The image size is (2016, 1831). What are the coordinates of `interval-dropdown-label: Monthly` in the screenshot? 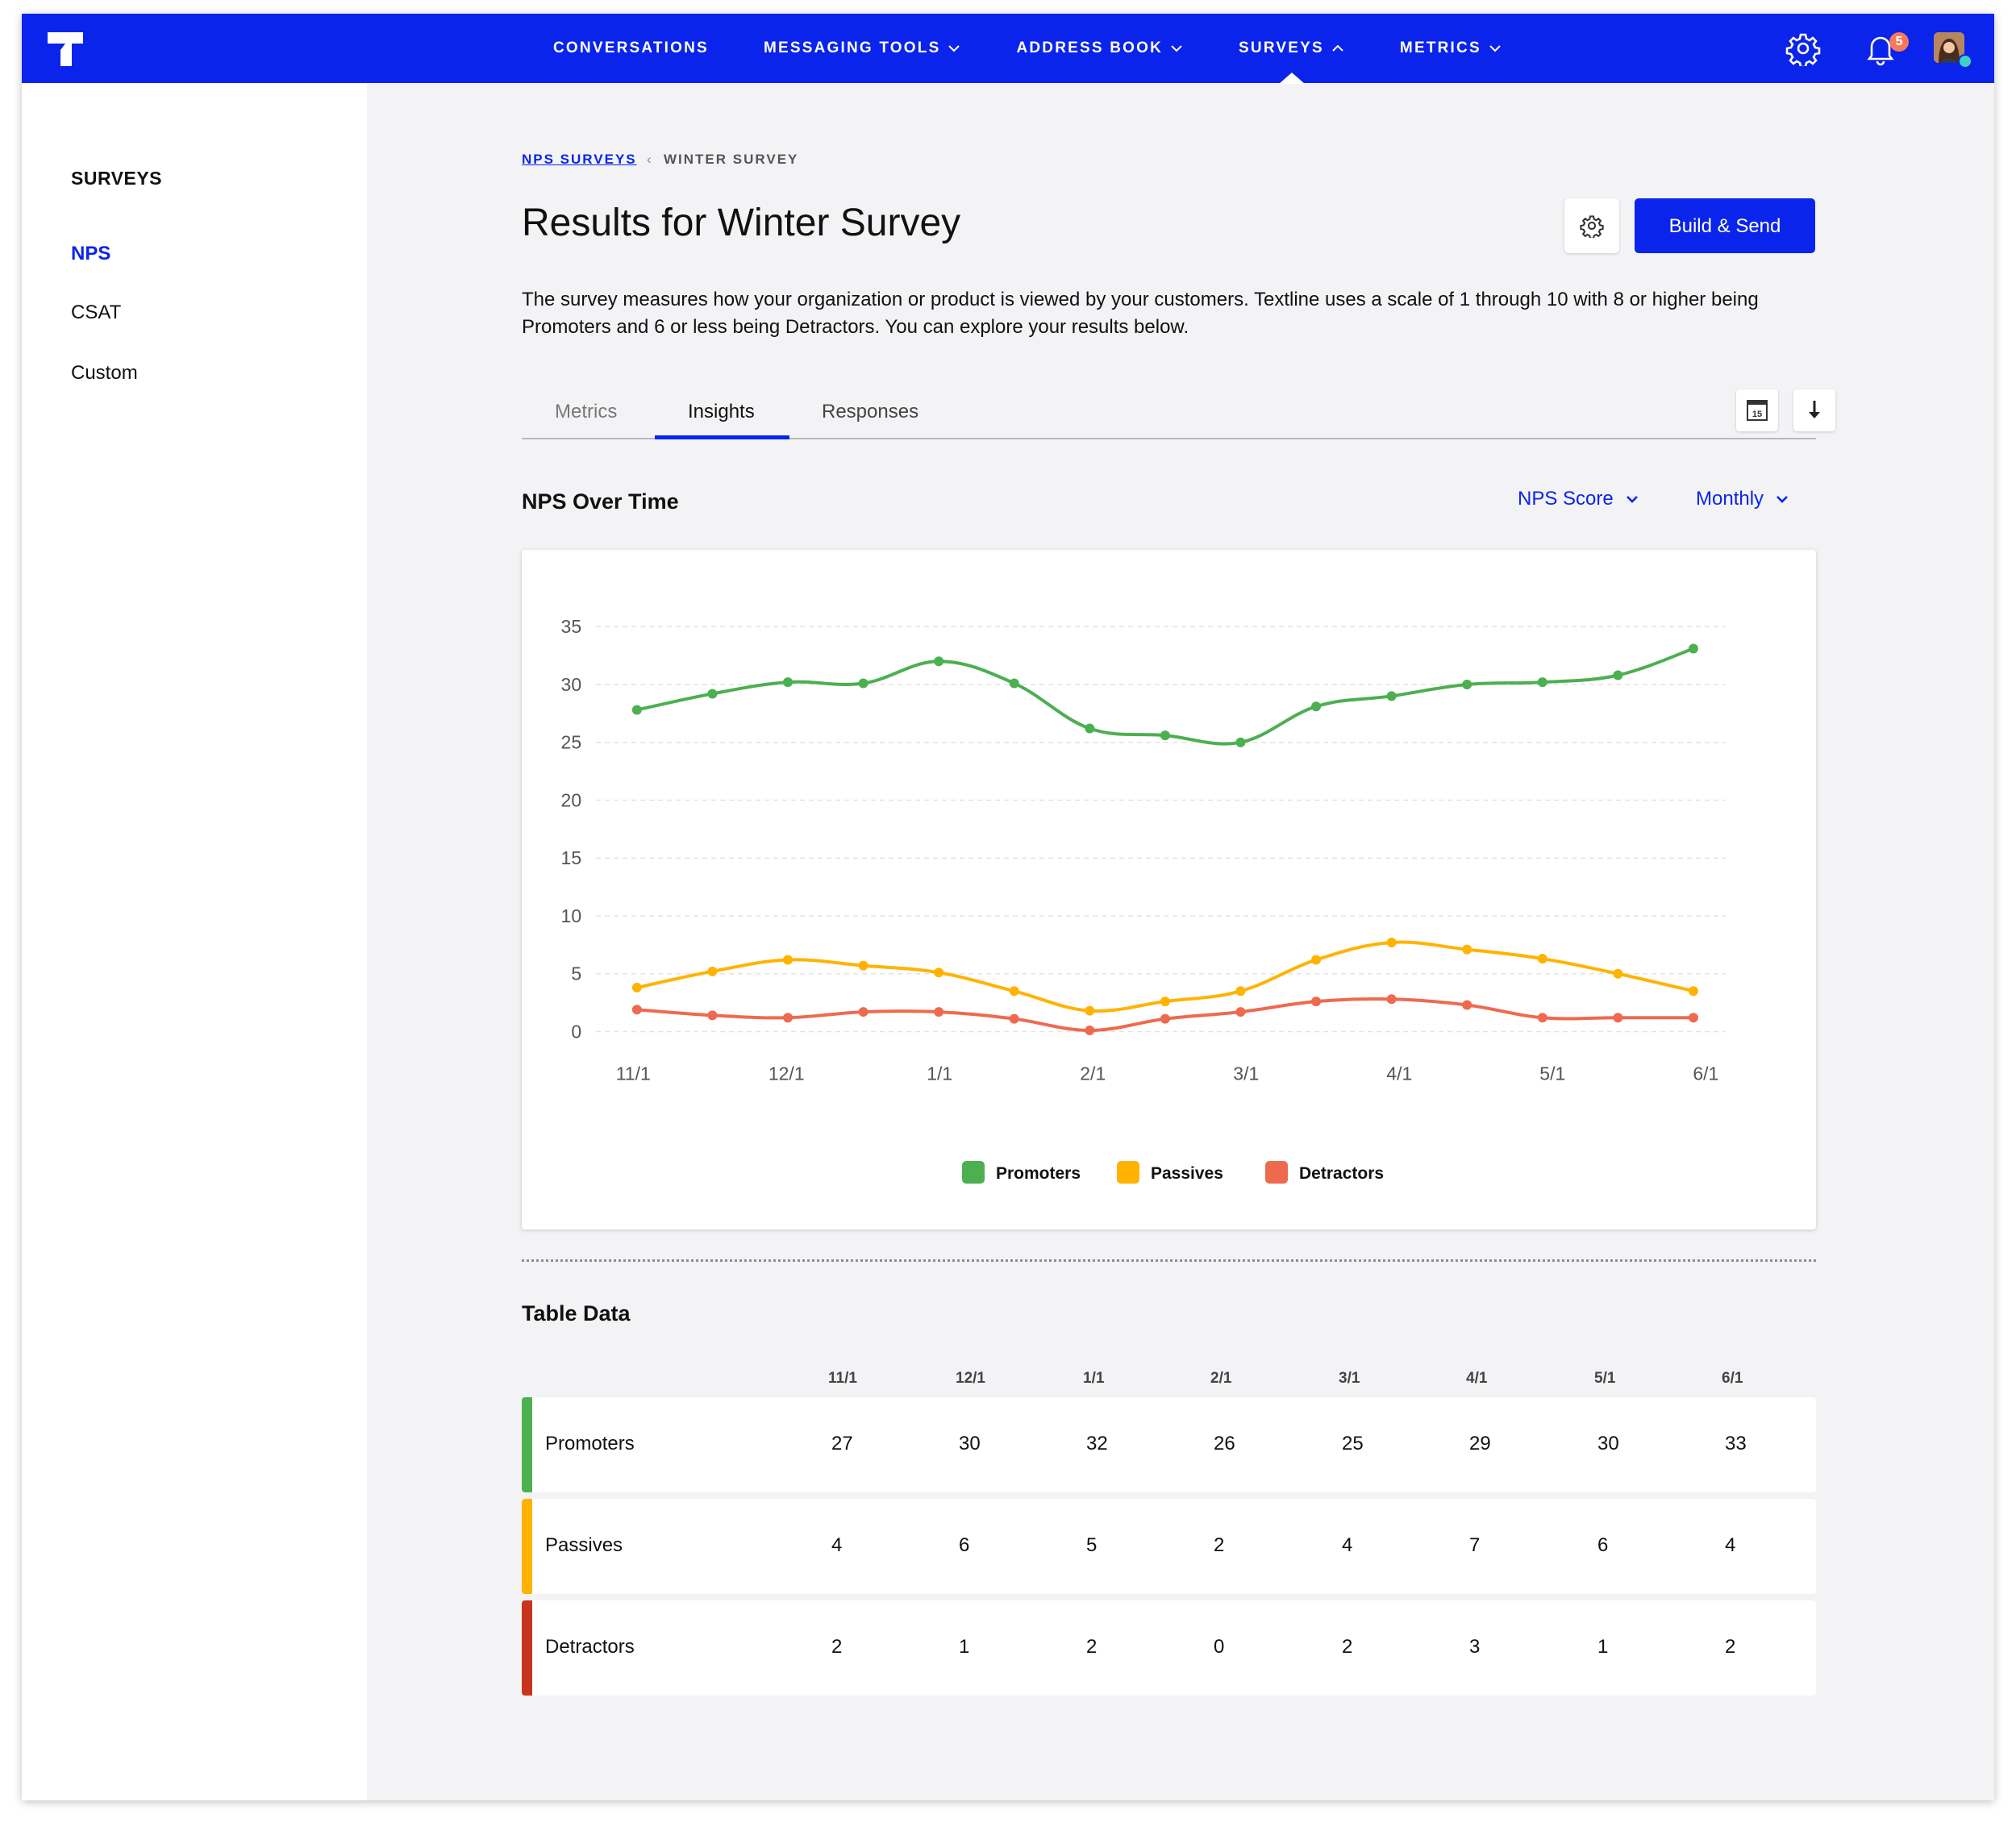 It's located at (1730, 499).